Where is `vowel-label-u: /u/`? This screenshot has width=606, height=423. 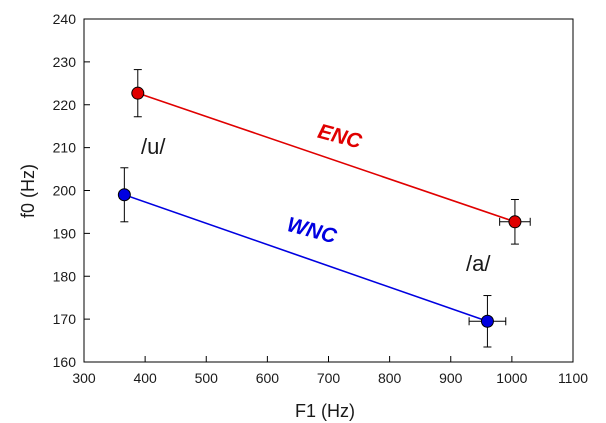 vowel-label-u: /u/ is located at coordinates (153, 146).